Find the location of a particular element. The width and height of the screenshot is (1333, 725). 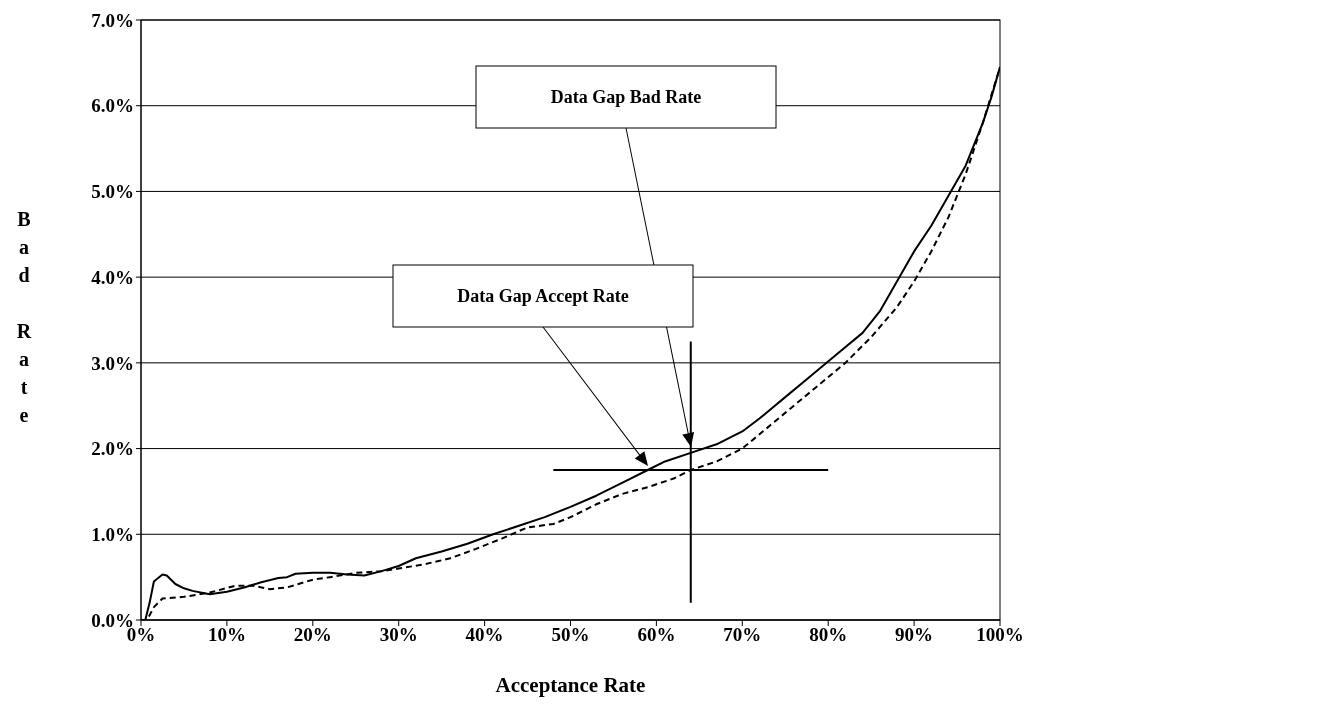

y-tick-label: 5.0% is located at coordinates (112, 192).